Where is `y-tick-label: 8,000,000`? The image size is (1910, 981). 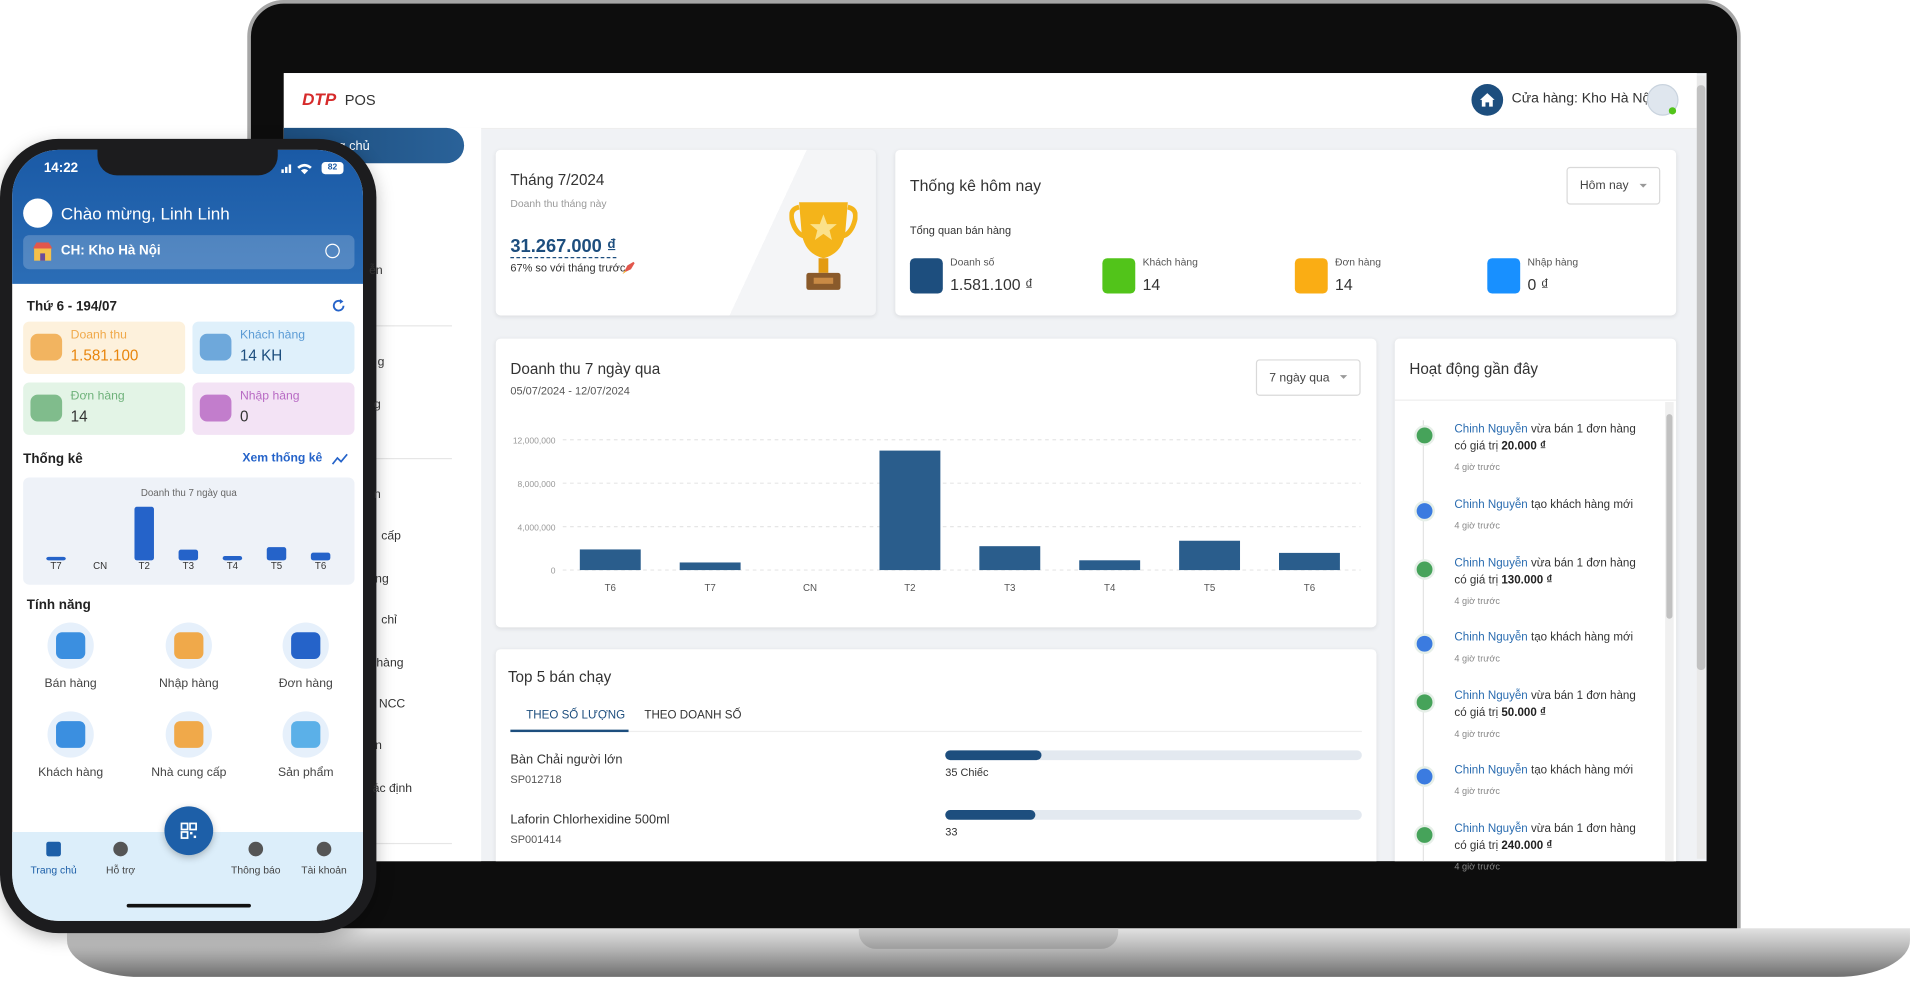 y-tick-label: 8,000,000 is located at coordinates (537, 484).